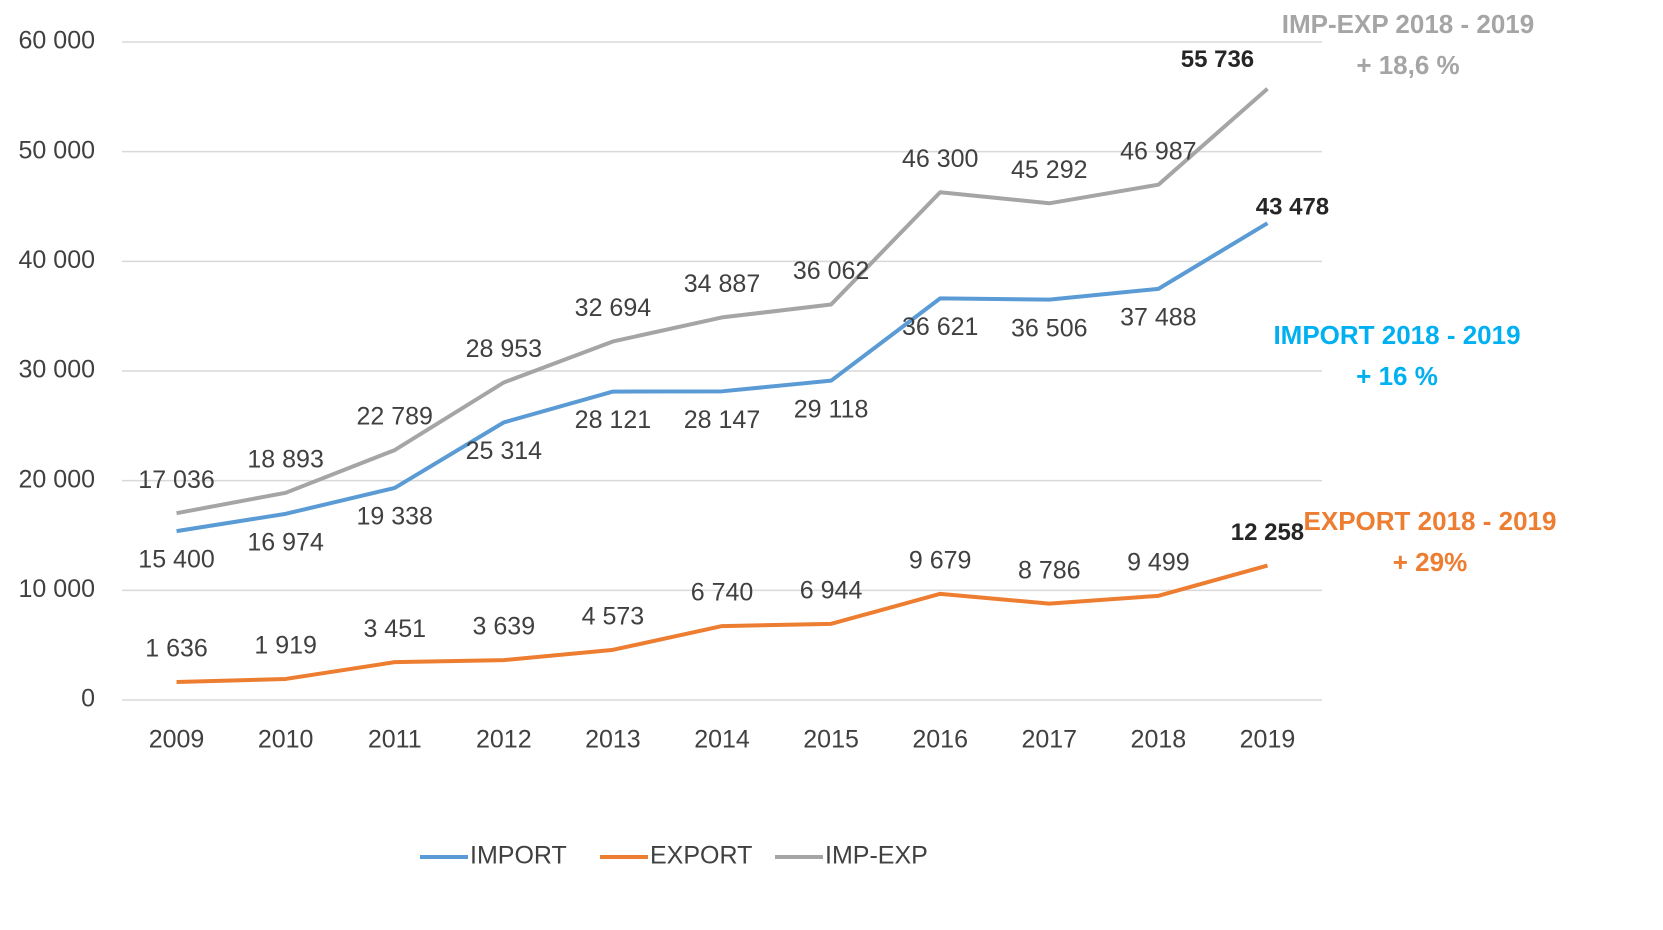 This screenshot has height=930, width=1663. Describe the element at coordinates (722, 593) in the screenshot. I see `data-label: 6 740` at that location.